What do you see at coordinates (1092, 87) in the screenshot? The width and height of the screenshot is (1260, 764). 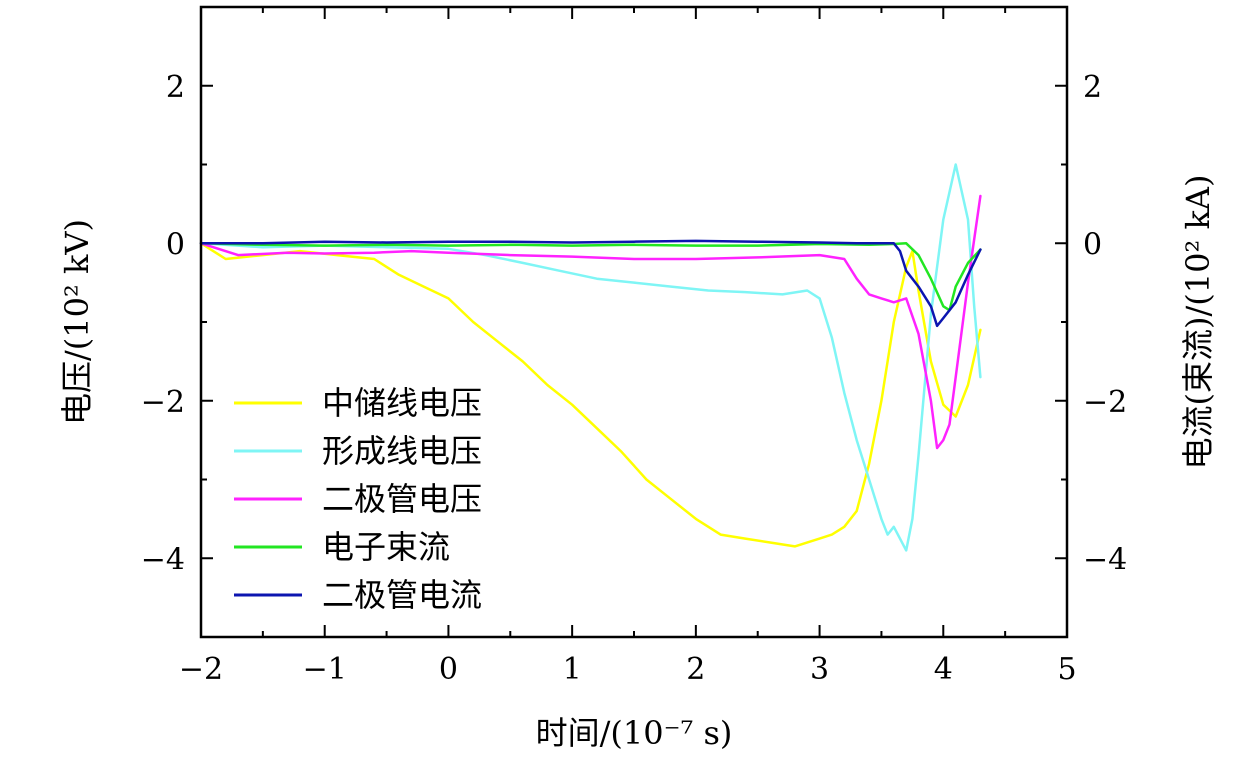 I see `y-tick-label-right: 2` at bounding box center [1092, 87].